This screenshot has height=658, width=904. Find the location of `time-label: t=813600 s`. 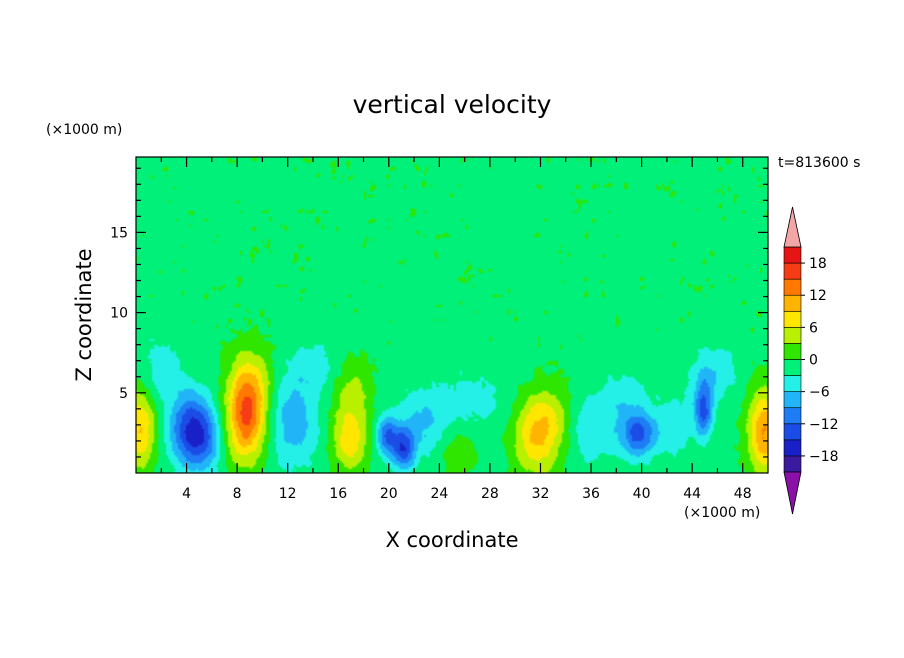

time-label: t=813600 s is located at coordinates (819, 163).